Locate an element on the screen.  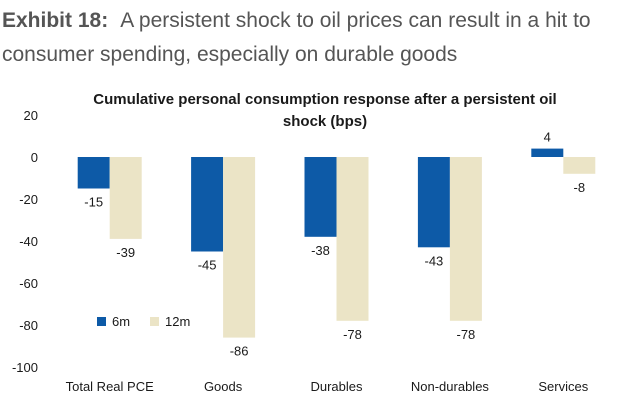
data-label: -39 is located at coordinates (125, 252).